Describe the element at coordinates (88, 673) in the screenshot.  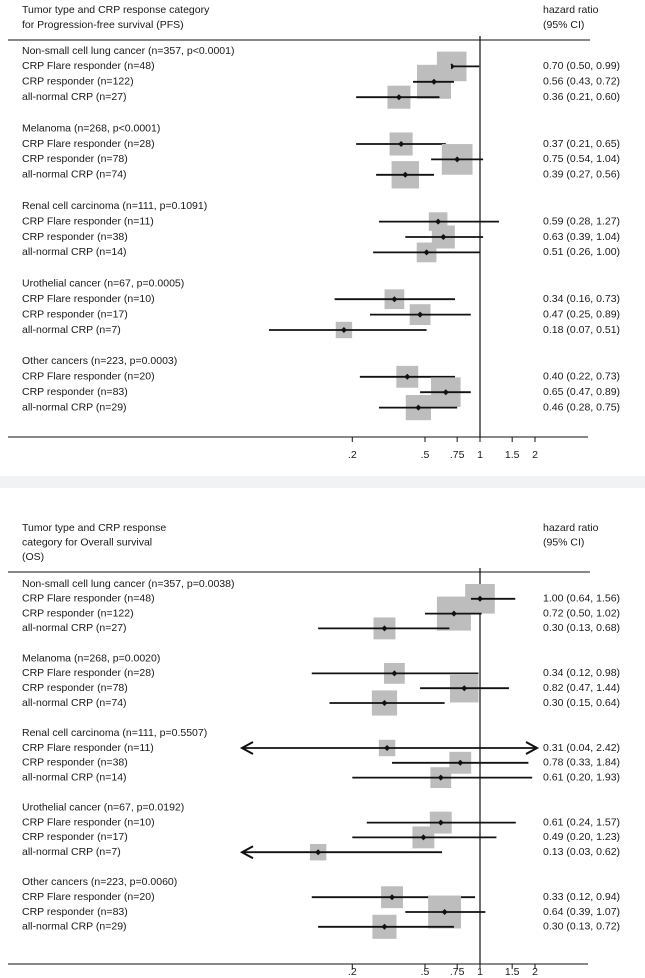
I see `p1-row-label-g1-r0: CRP Flare responder (n=28)` at that location.